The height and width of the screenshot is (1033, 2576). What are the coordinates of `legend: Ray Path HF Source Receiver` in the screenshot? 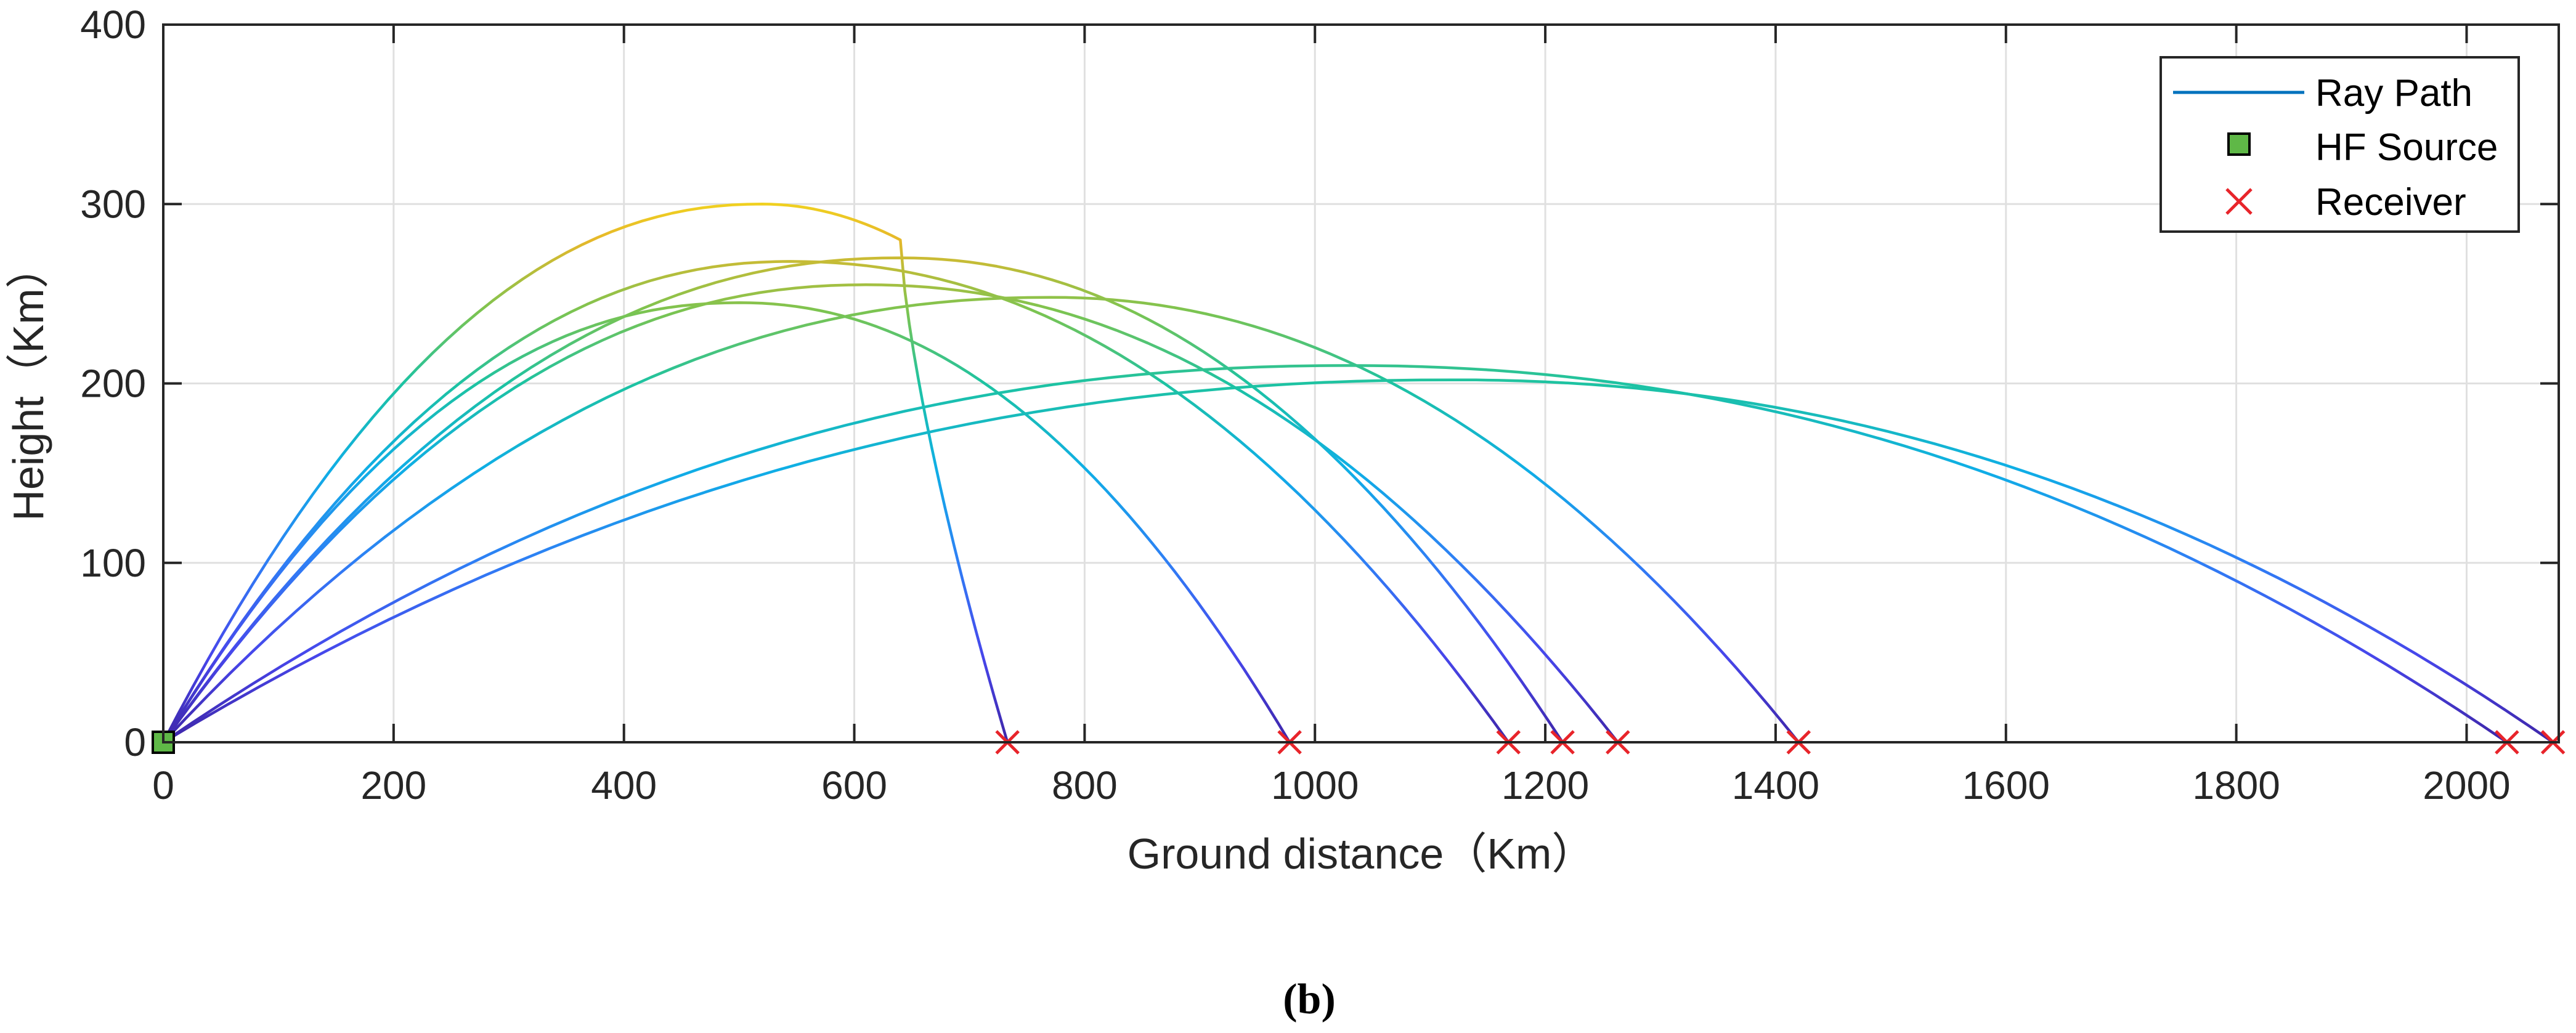 It's located at (2340, 144).